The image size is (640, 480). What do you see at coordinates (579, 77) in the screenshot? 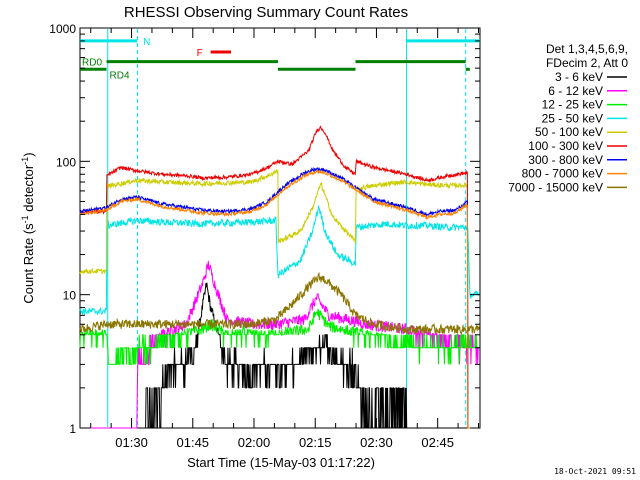
I see `legend-entry-label: 3 - 6 keV` at bounding box center [579, 77].